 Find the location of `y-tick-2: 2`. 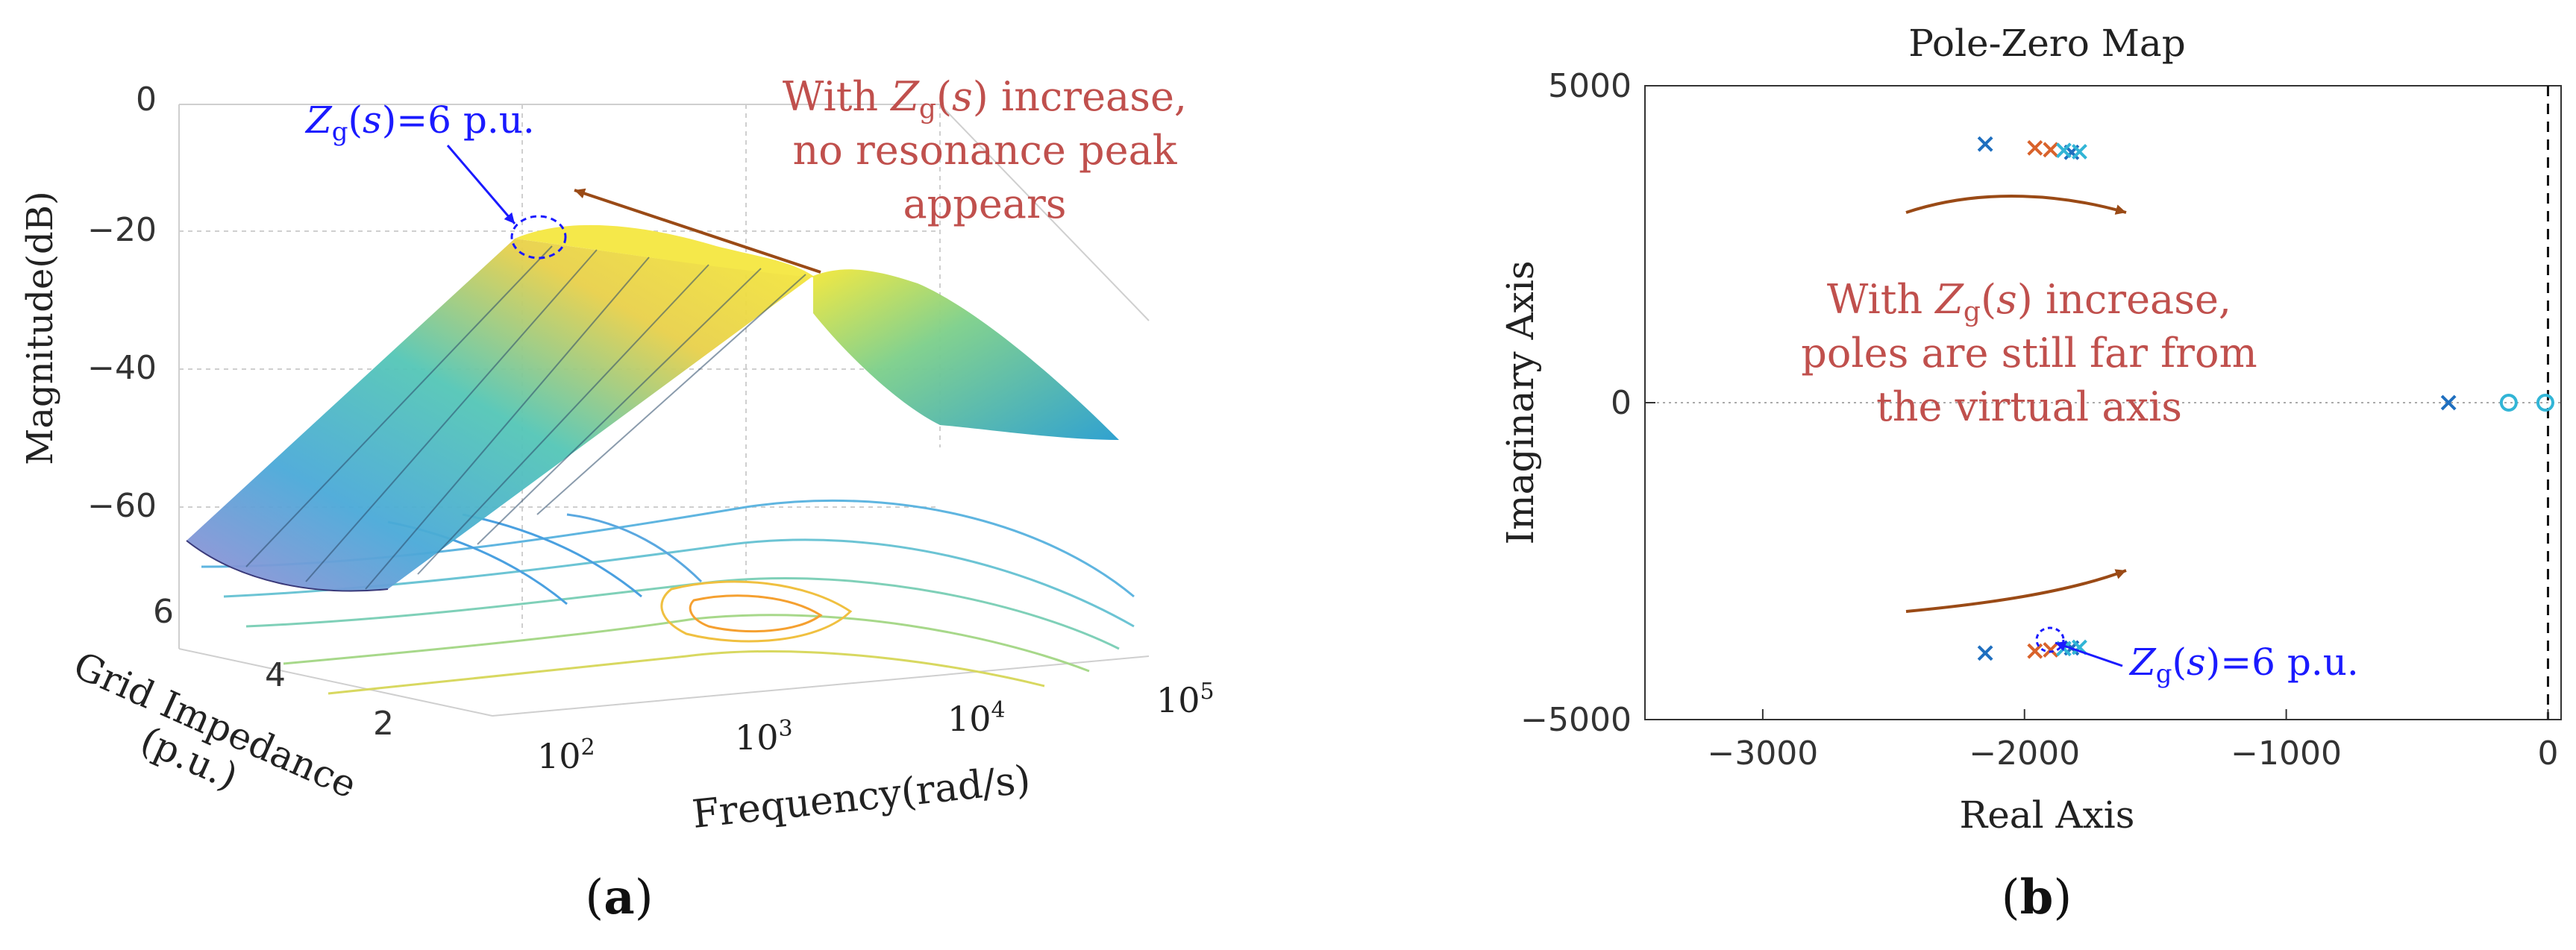

y-tick-2: 2 is located at coordinates (383, 724).